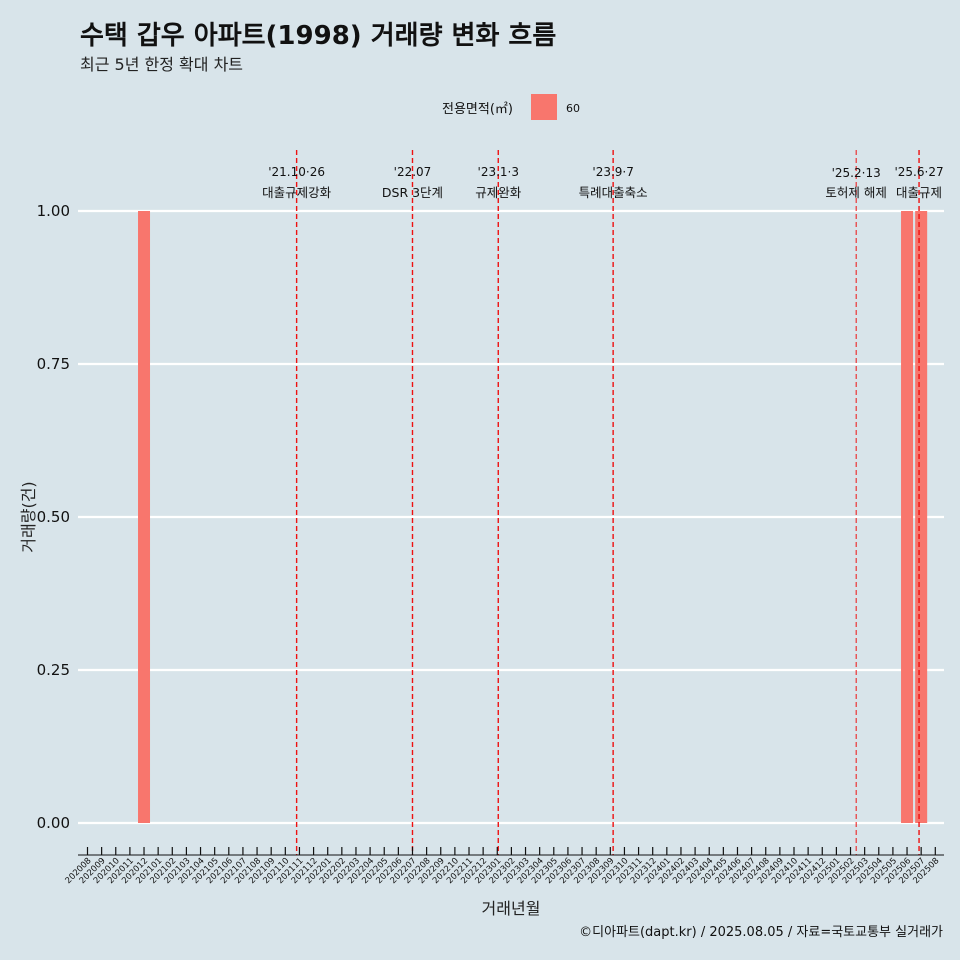  I want to click on event-date: '22.07, so click(413, 172).